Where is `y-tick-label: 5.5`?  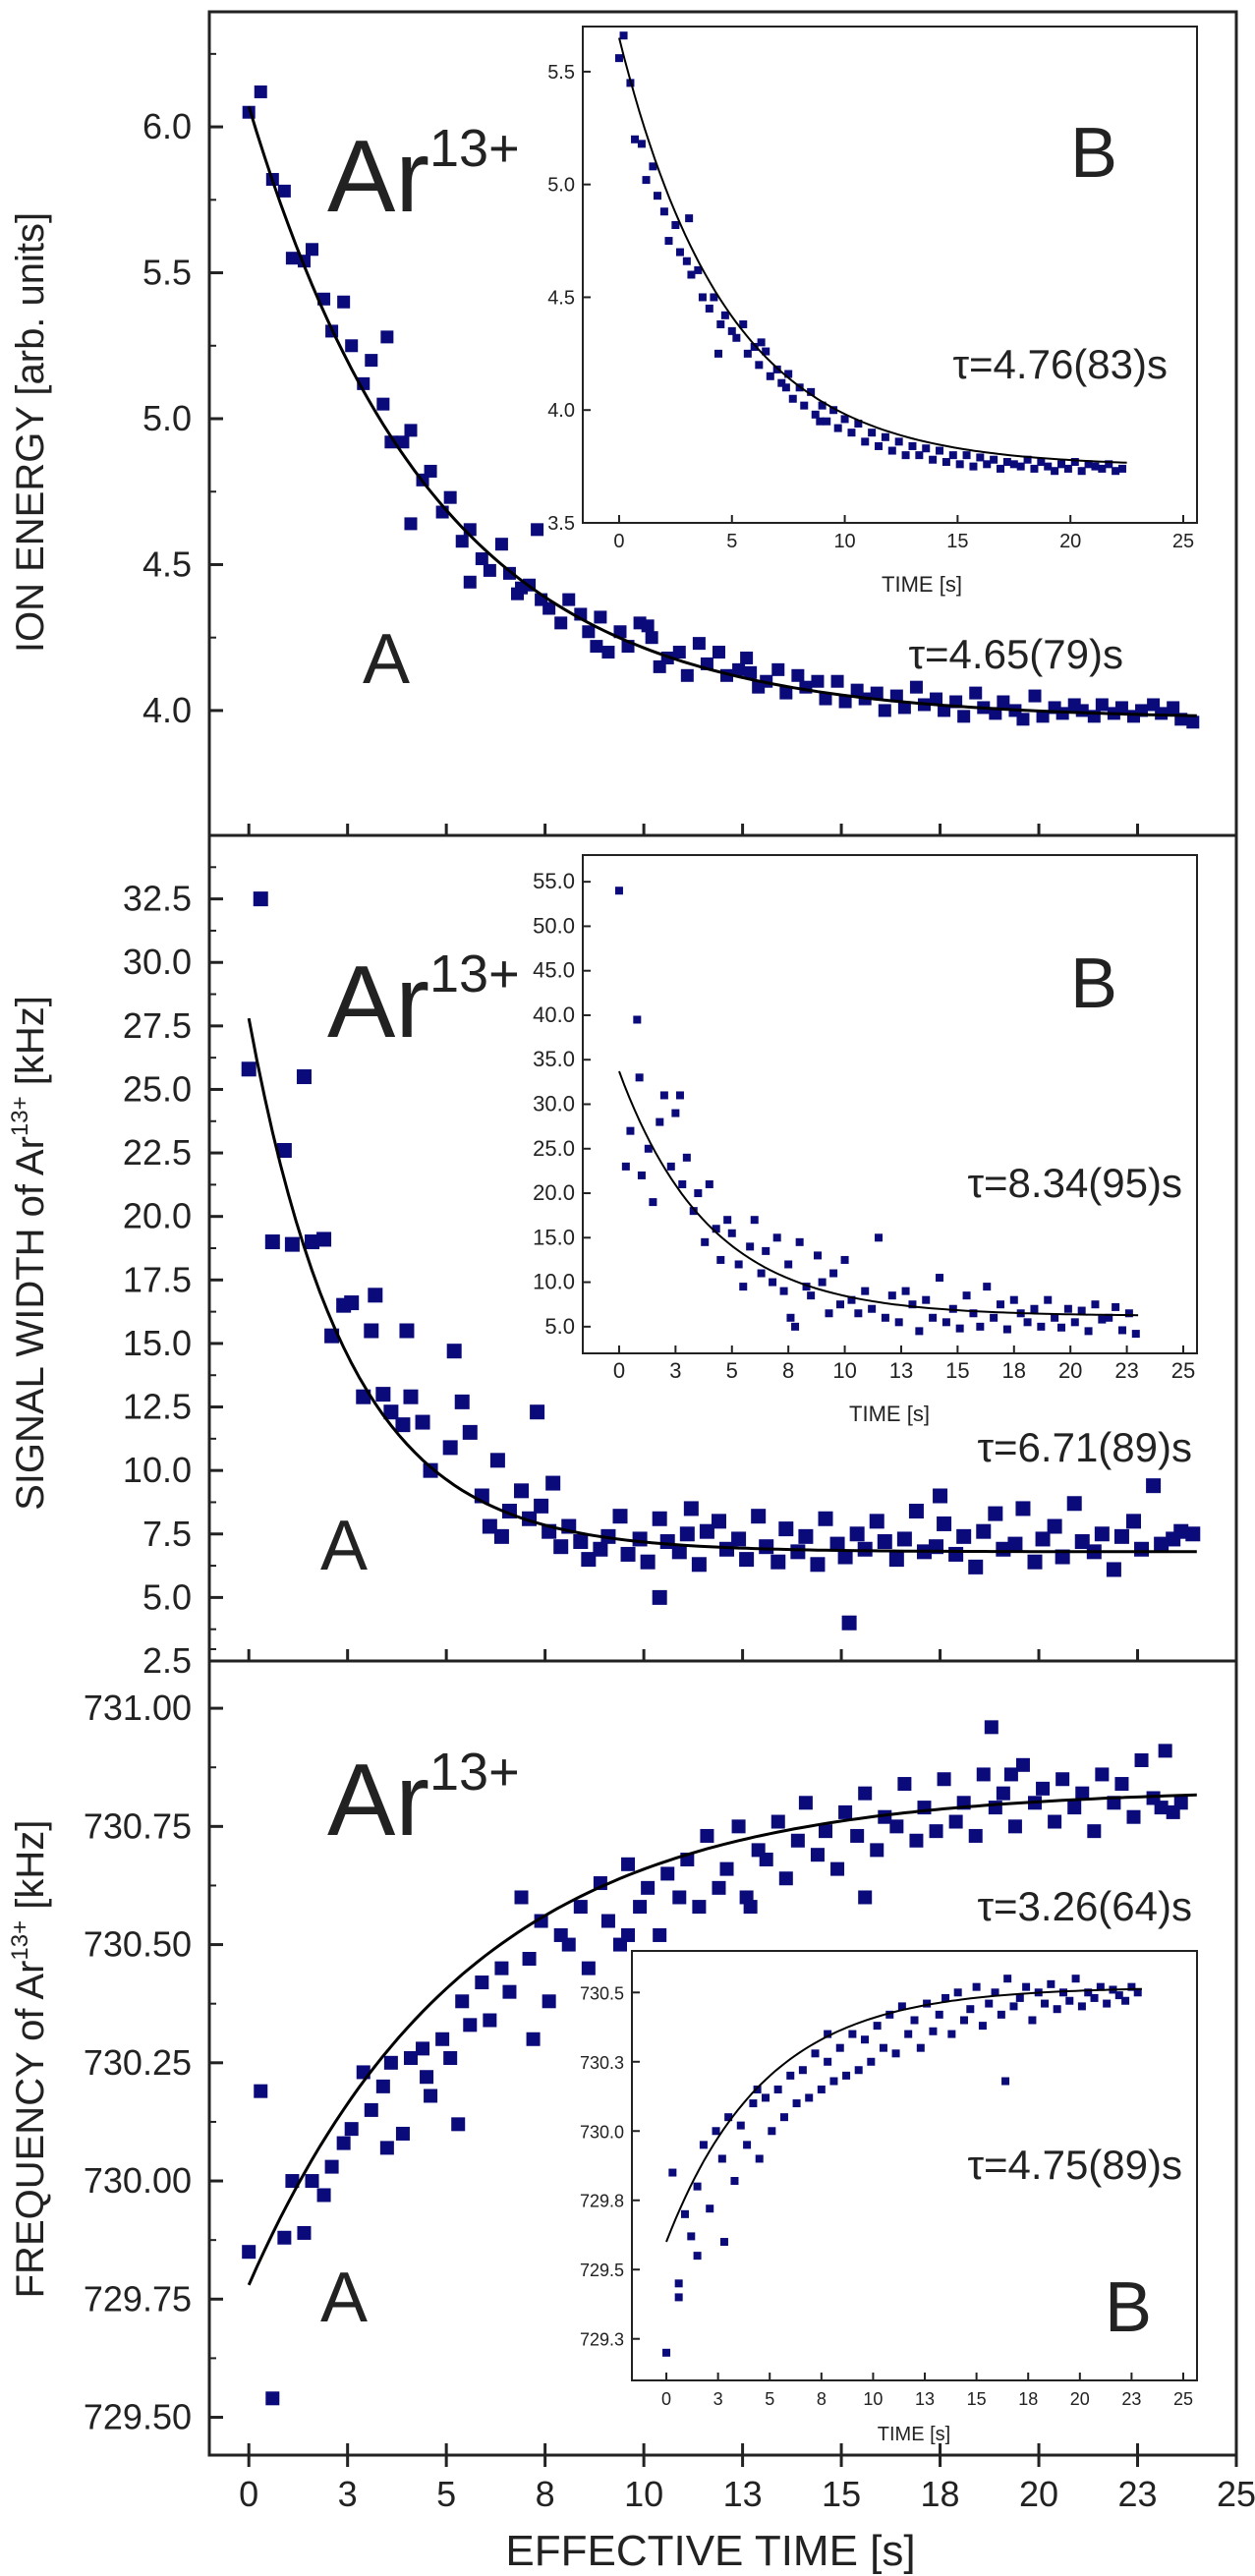
y-tick-label: 5.5 is located at coordinates (168, 273).